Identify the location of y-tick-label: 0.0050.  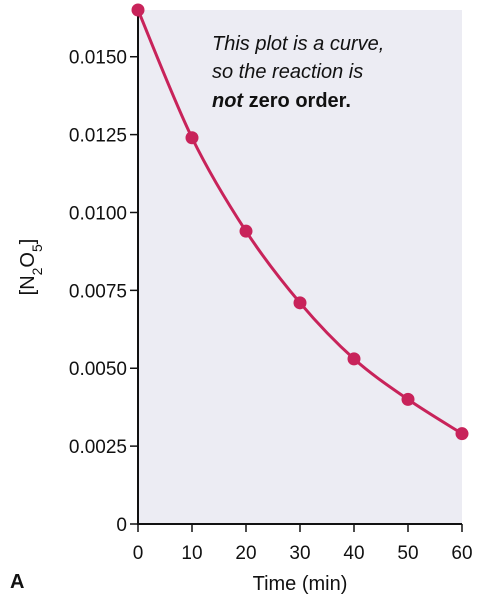
(98, 369).